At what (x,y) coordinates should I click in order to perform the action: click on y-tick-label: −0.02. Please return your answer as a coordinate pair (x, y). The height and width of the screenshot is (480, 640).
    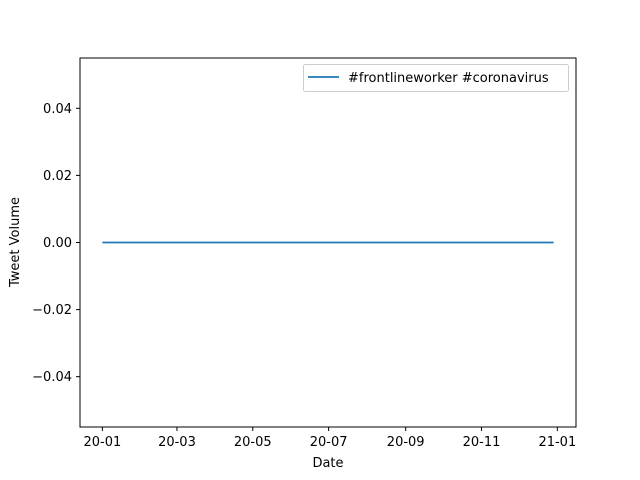
    Looking at the image, I should click on (52, 310).